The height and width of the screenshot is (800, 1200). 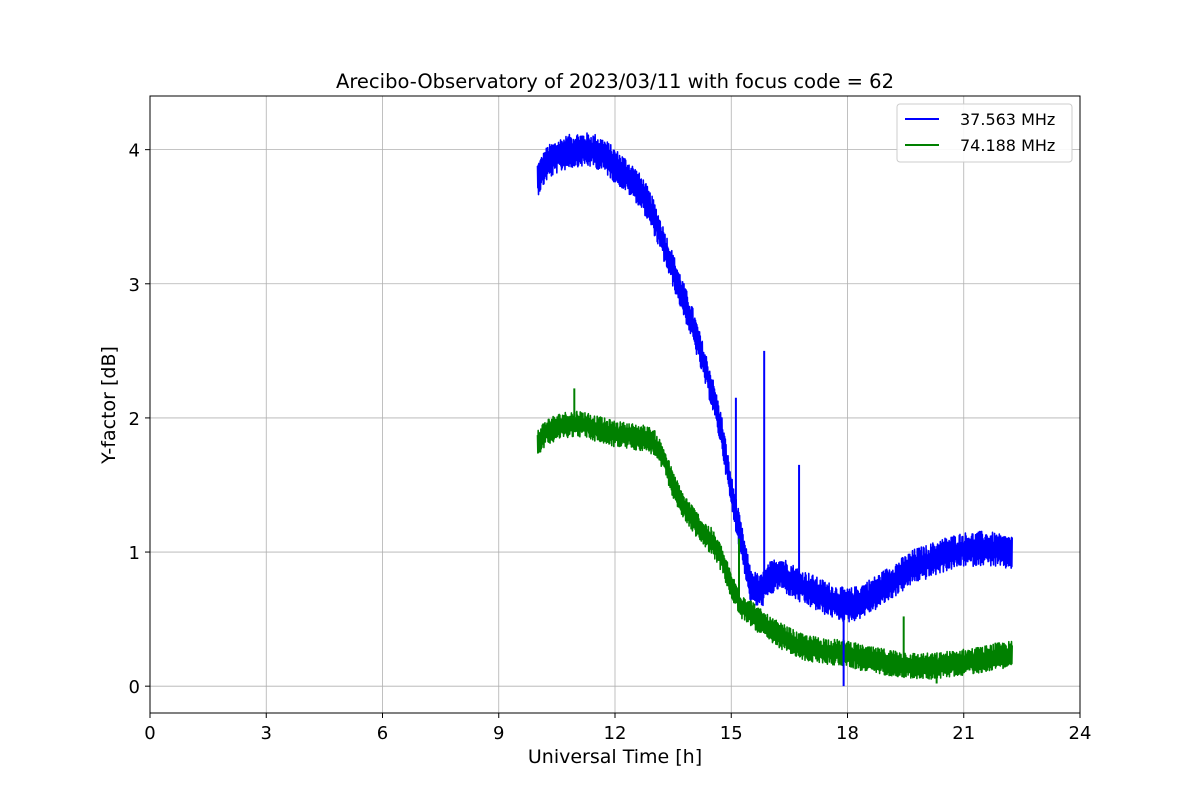 What do you see at coordinates (615, 733) in the screenshot?
I see `x-tick-label: 12` at bounding box center [615, 733].